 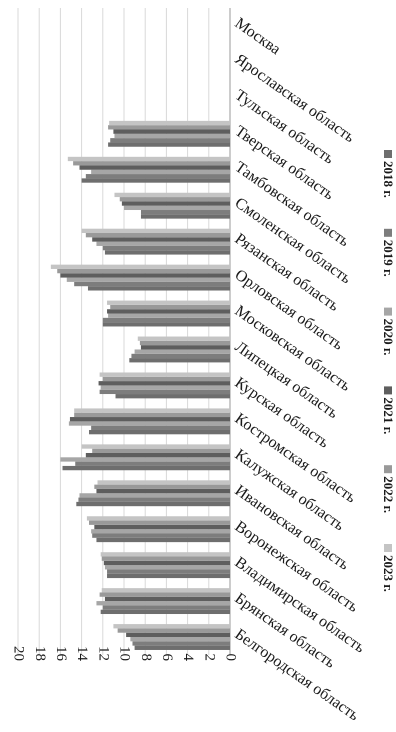 What do you see at coordinates (388, 337) in the screenshot?
I see `legend-label: 2020 г.` at bounding box center [388, 337].